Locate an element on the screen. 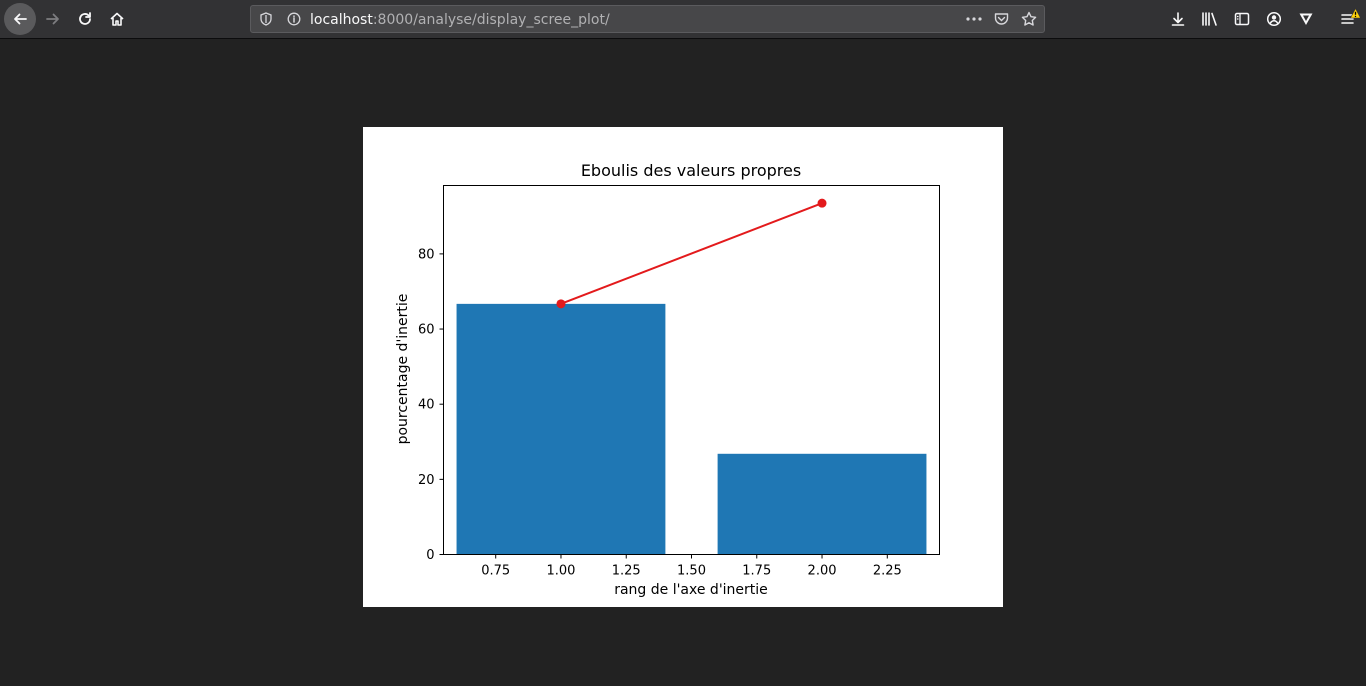  x-tick-label: 0.75 is located at coordinates (495, 571).